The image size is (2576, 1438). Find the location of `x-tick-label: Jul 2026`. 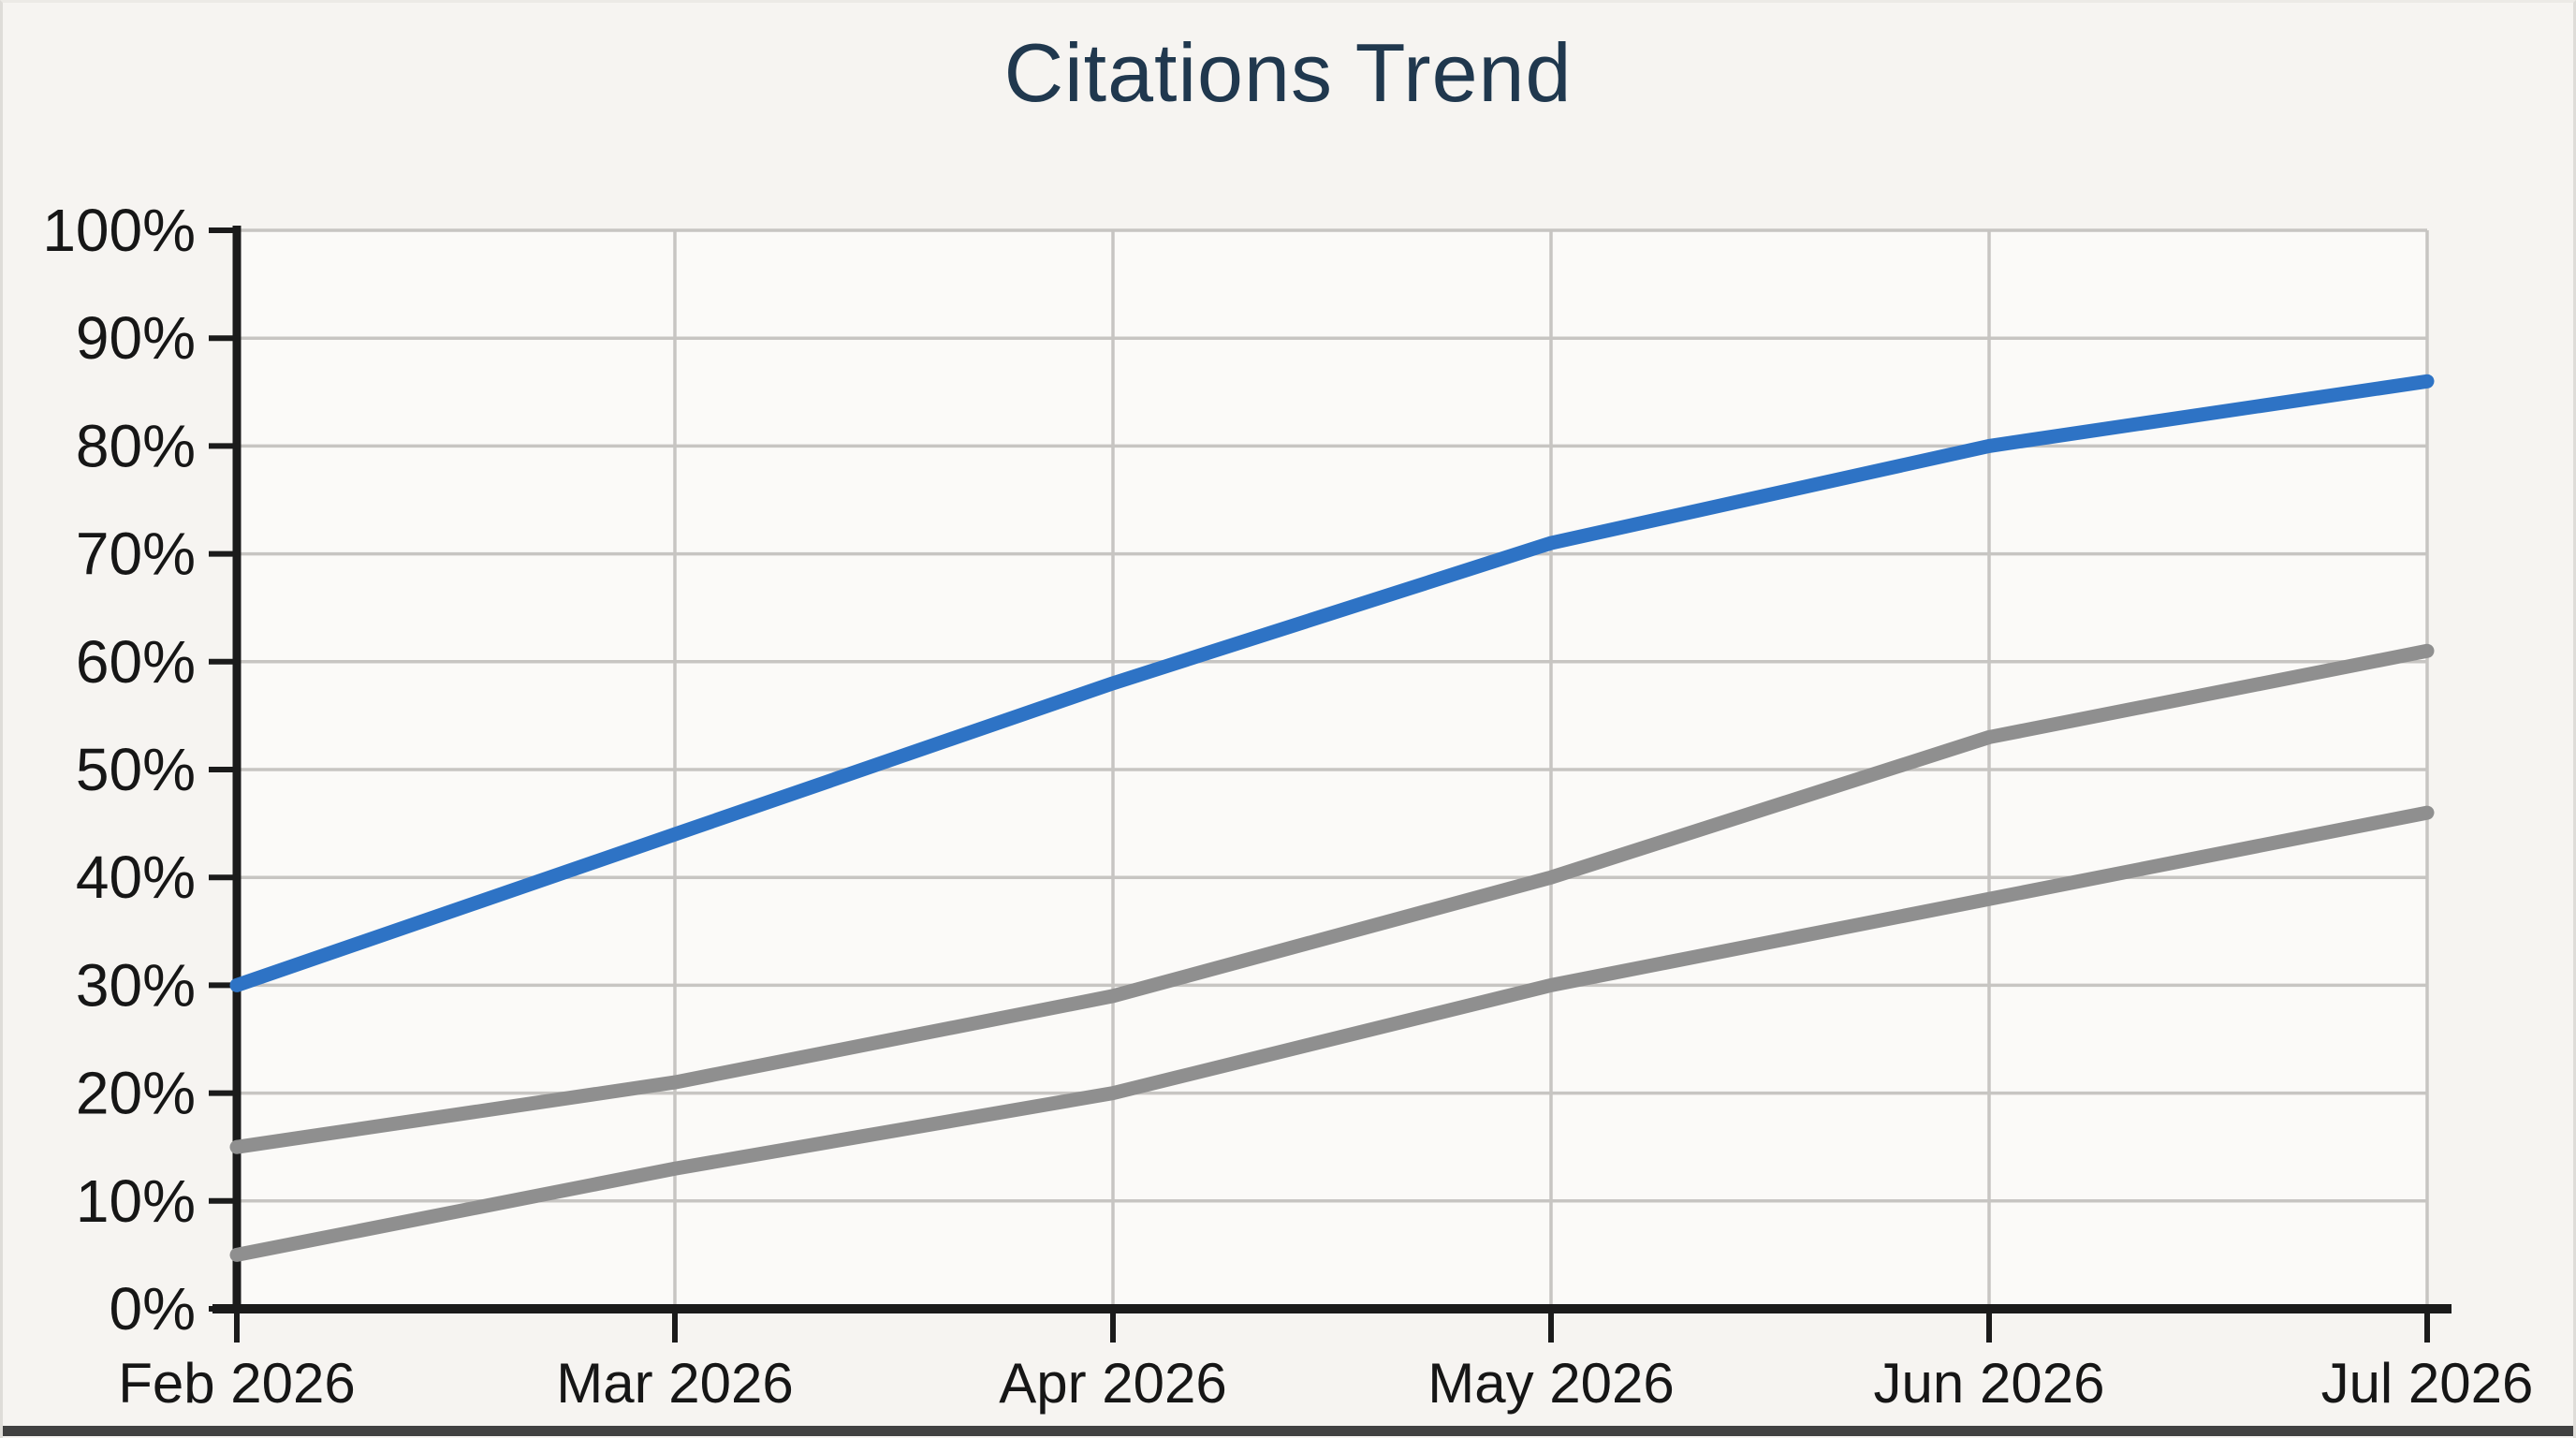

x-tick-label: Jul 2026 is located at coordinates (2427, 1383).